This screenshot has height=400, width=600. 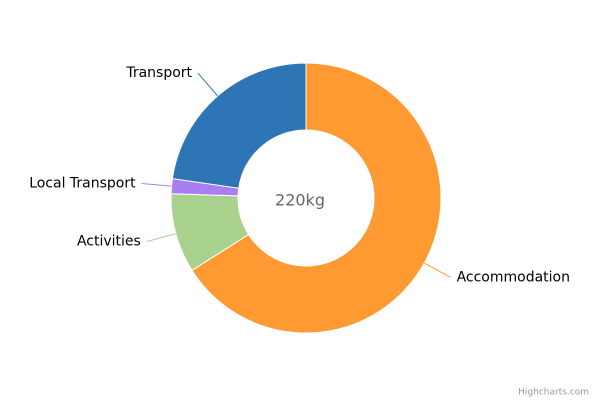 What do you see at coordinates (513, 277) in the screenshot?
I see `slice-label: Accommodation` at bounding box center [513, 277].